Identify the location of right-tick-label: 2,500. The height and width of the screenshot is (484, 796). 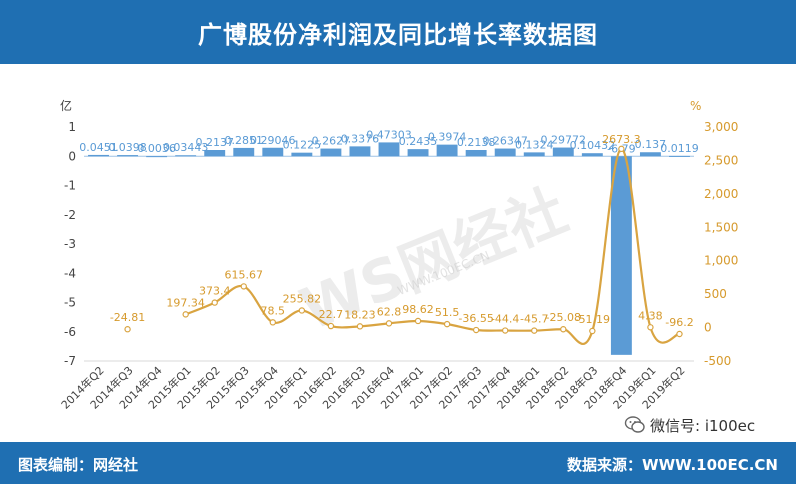
(721, 160).